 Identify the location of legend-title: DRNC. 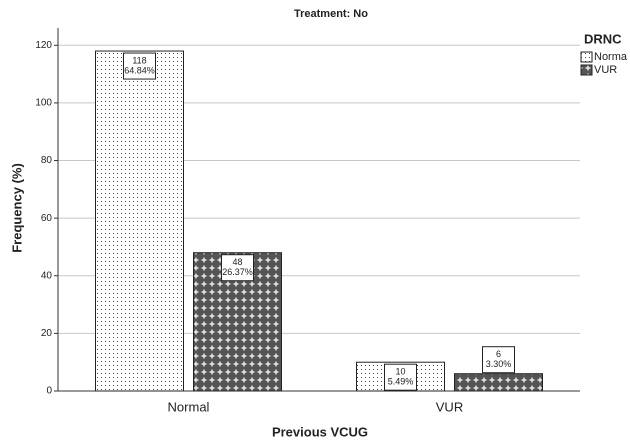
(603, 38).